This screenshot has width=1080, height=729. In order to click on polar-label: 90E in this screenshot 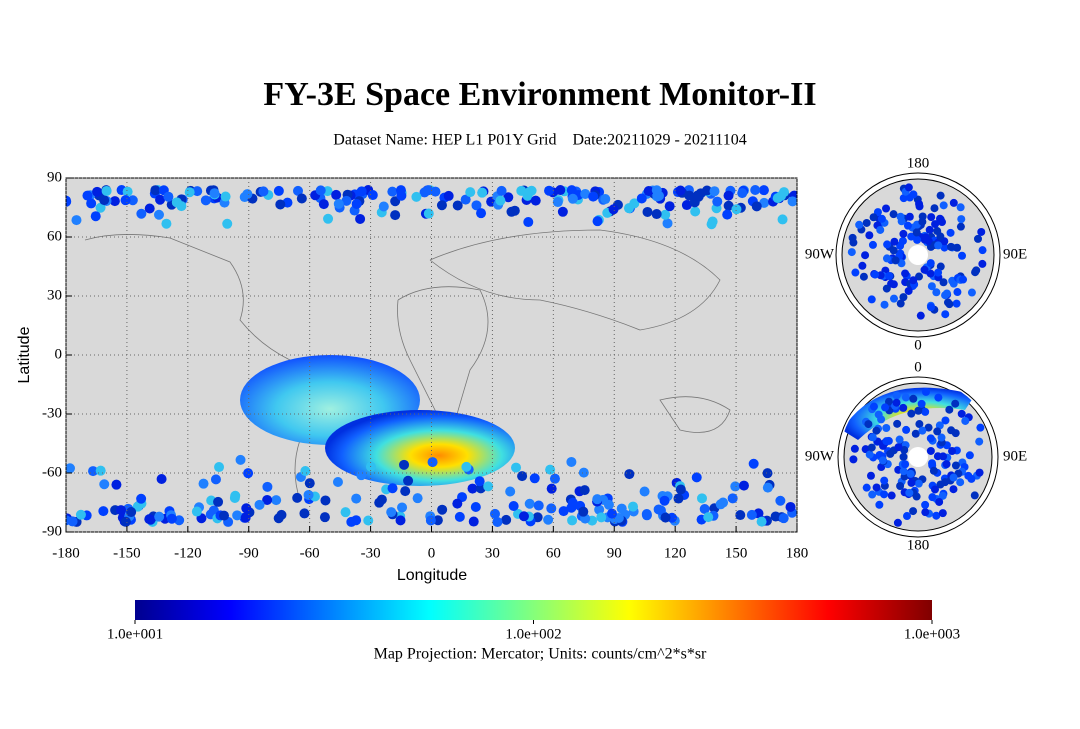, I will do `click(1015, 254)`.